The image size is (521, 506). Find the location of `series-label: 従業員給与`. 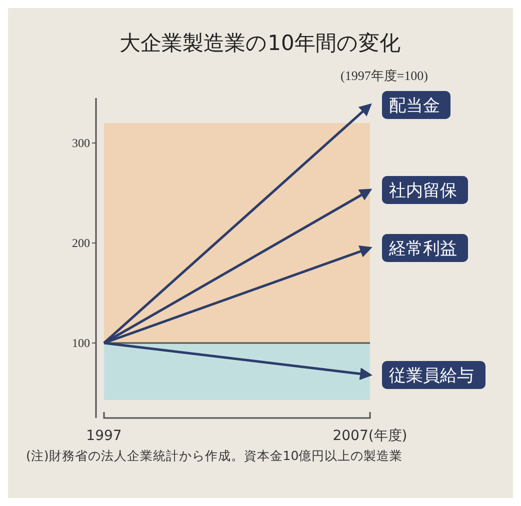

series-label: 従業員給与 is located at coordinates (431, 376).